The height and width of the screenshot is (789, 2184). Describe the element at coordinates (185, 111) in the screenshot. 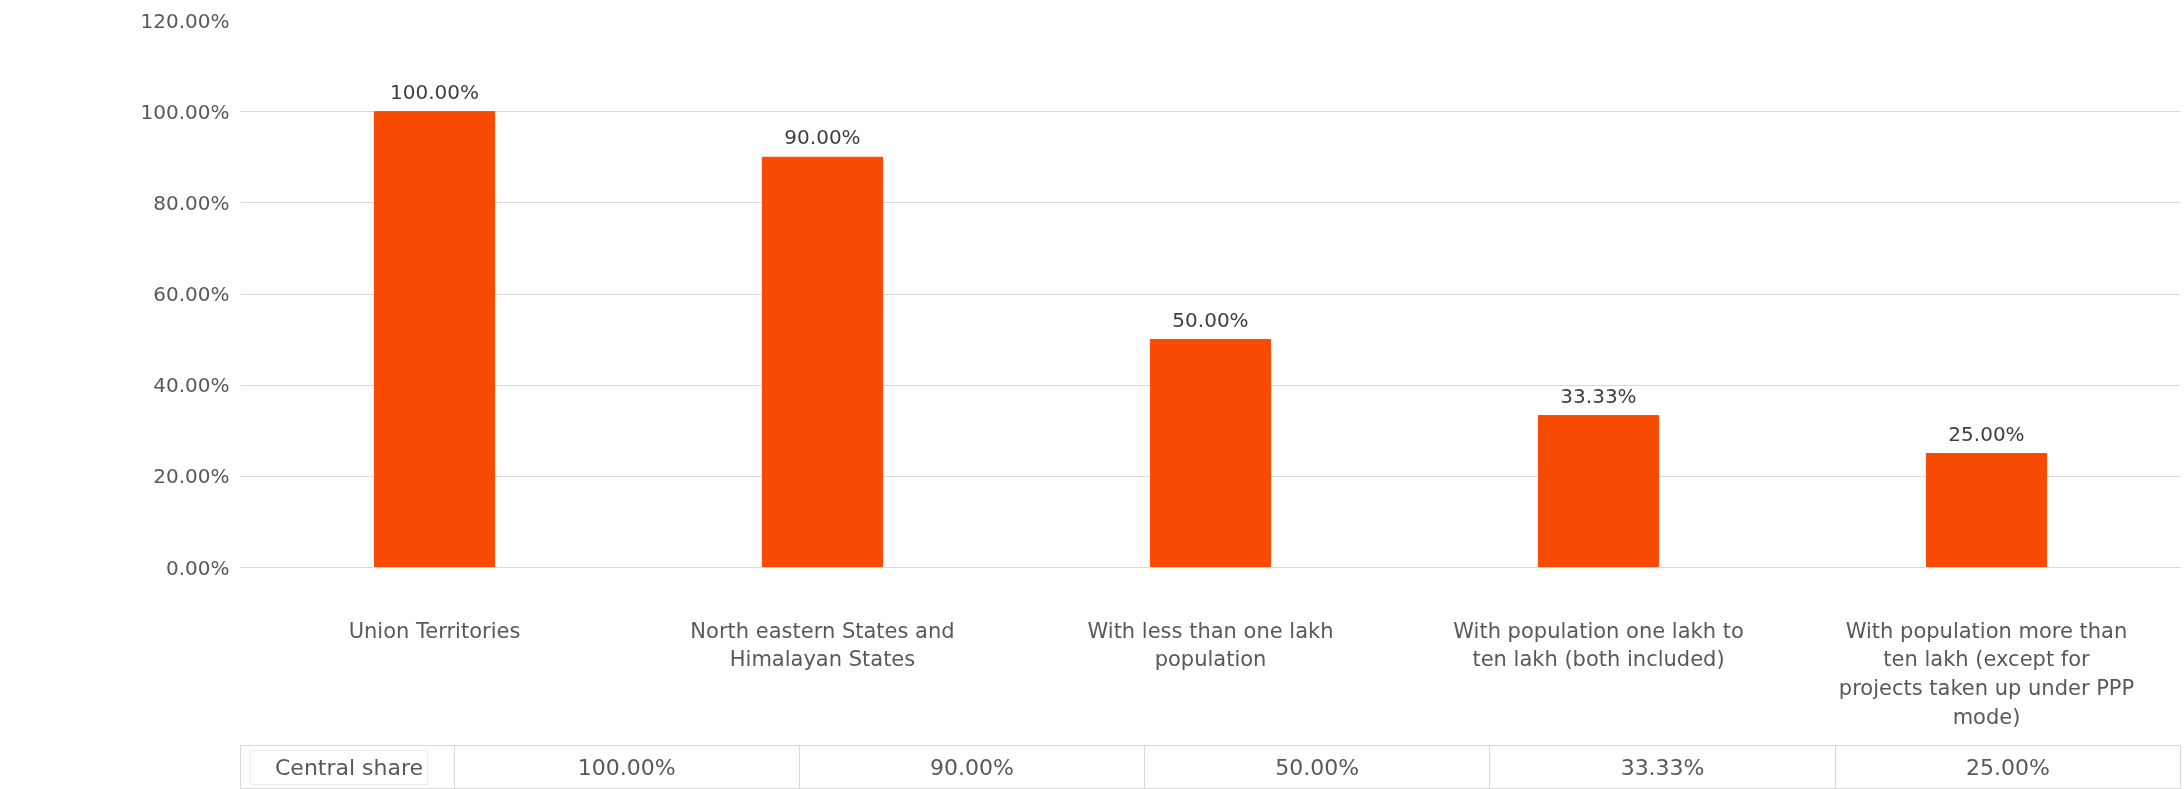

I see `y-tick-label: 100.00%` at that location.